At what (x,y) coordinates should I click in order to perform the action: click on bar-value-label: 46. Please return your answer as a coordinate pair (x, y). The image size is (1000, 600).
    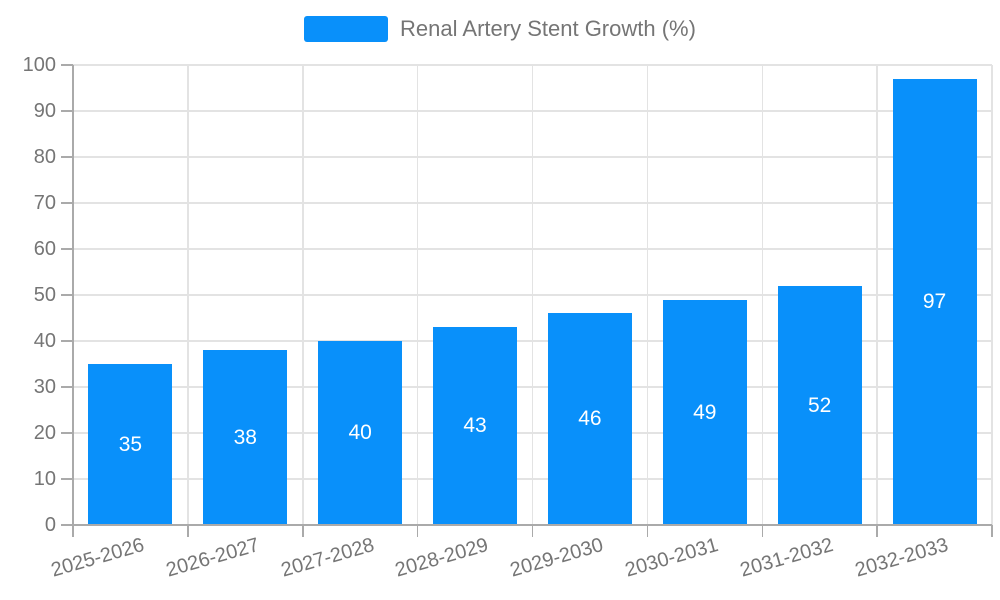
    Looking at the image, I should click on (590, 418).